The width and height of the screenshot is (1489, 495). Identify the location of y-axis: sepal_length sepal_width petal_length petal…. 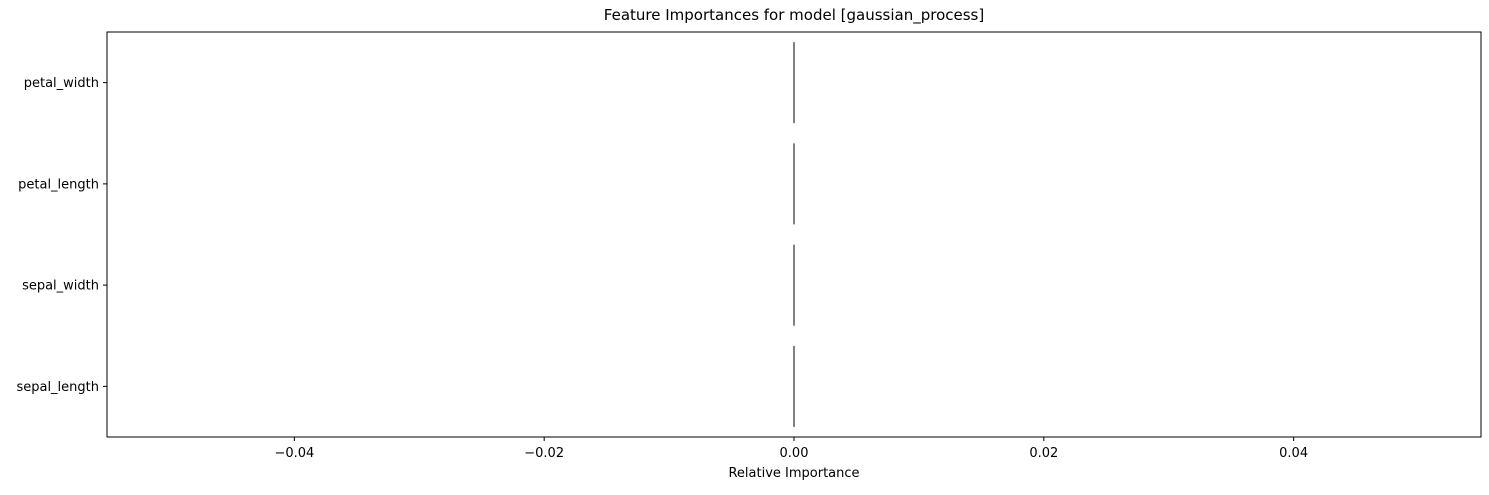
(61, 235).